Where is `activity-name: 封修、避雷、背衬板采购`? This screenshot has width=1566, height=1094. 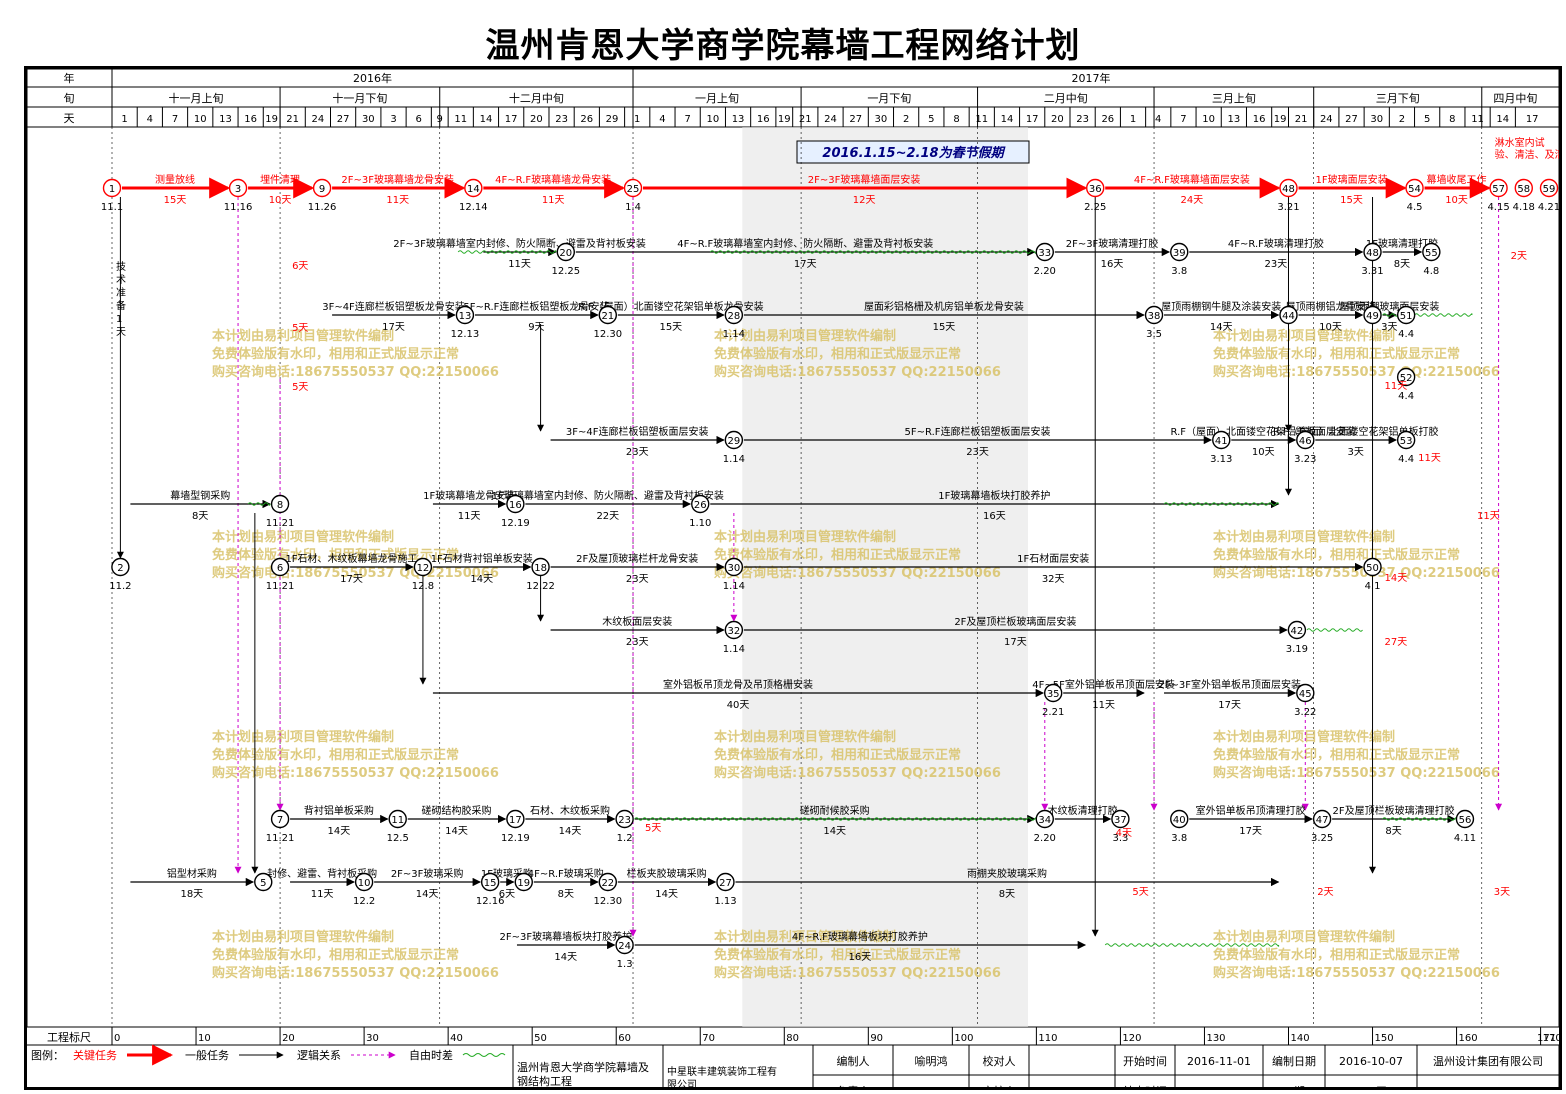
activity-name: 封修、避雷、背衬板采购 is located at coordinates (322, 873).